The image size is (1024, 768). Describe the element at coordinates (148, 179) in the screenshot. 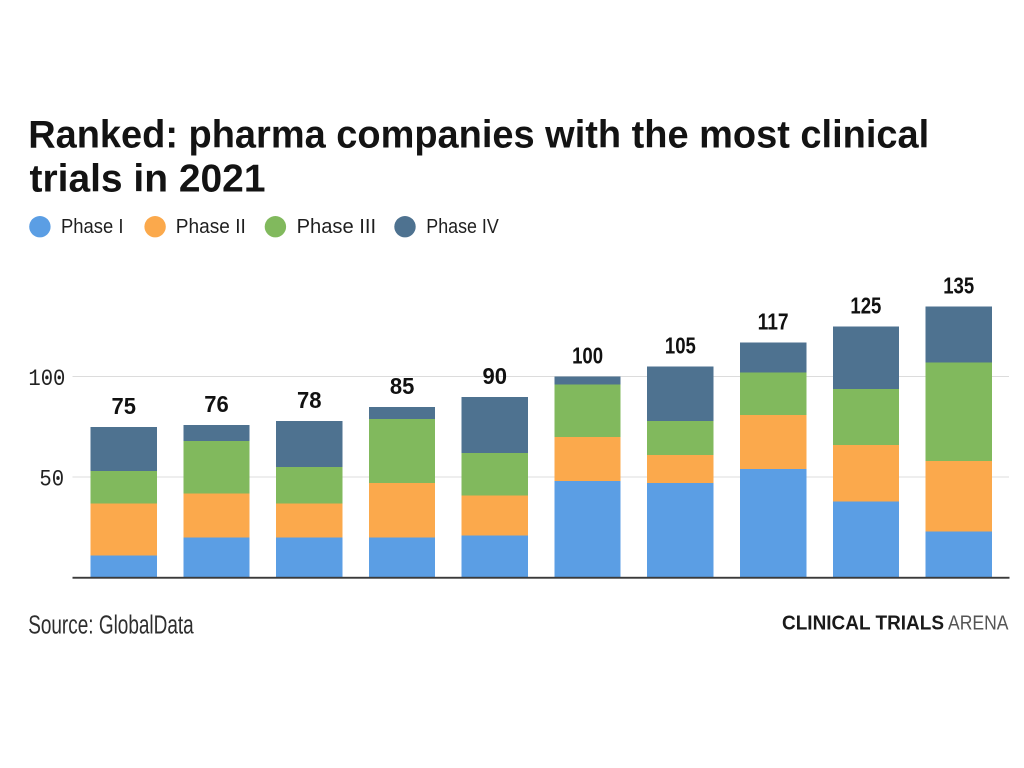

I see `svg-text: trials in 2021` at that location.